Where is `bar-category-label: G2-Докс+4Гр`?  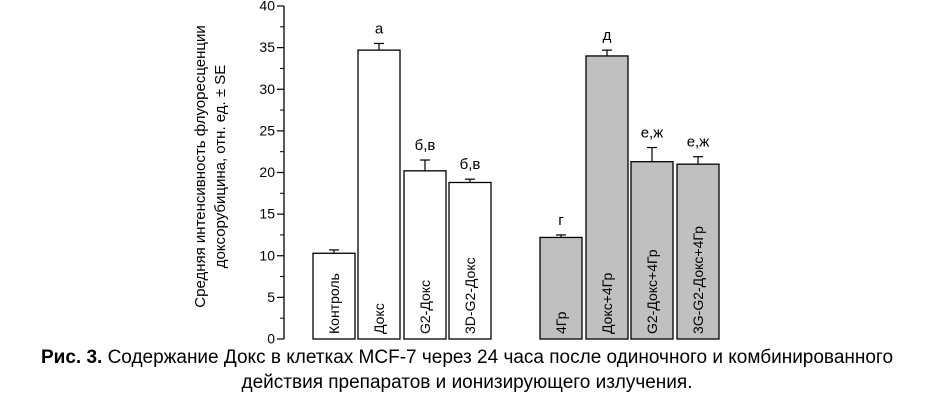 bar-category-label: G2-Докс+4Гр is located at coordinates (652, 291).